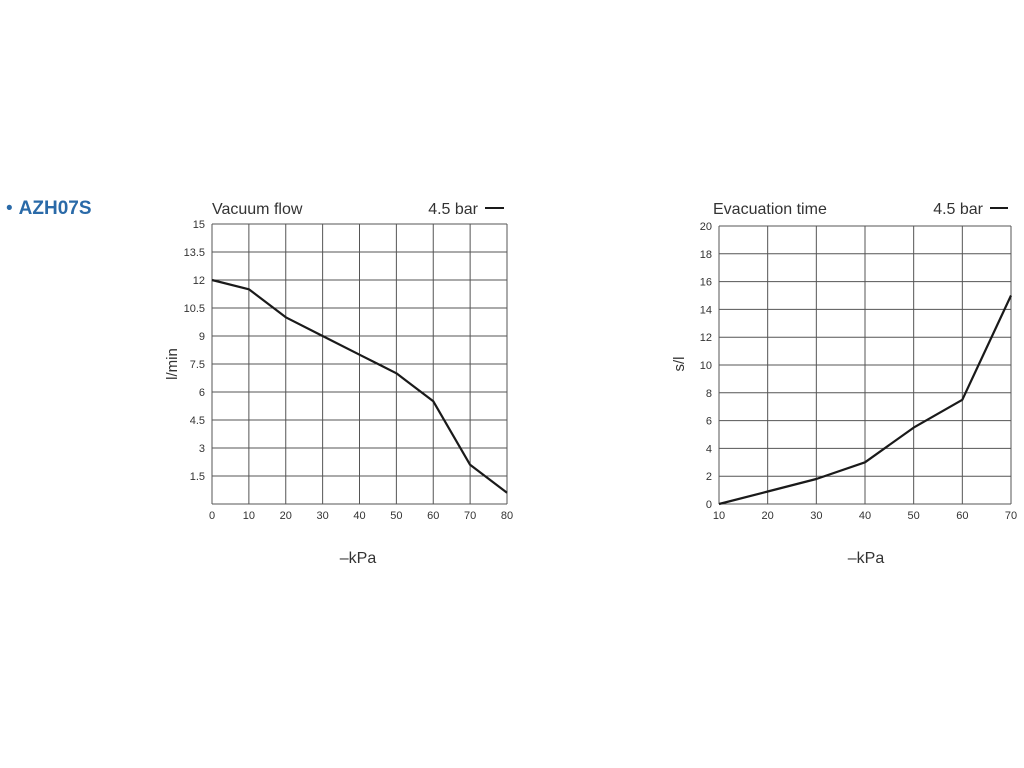 Image resolution: width=1024 pixels, height=768 pixels. I want to click on y-tick-label: 1.5, so click(197, 477).